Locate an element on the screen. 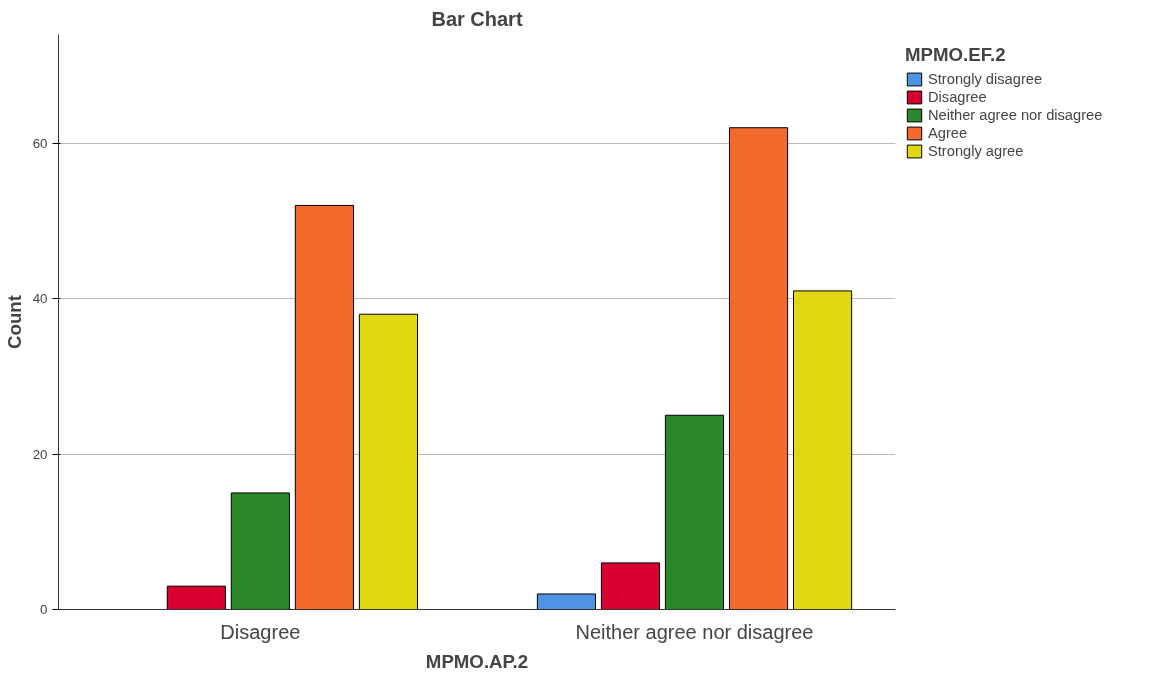 The height and width of the screenshot is (700, 1174). y-tick-label: 40 is located at coordinates (40, 299).